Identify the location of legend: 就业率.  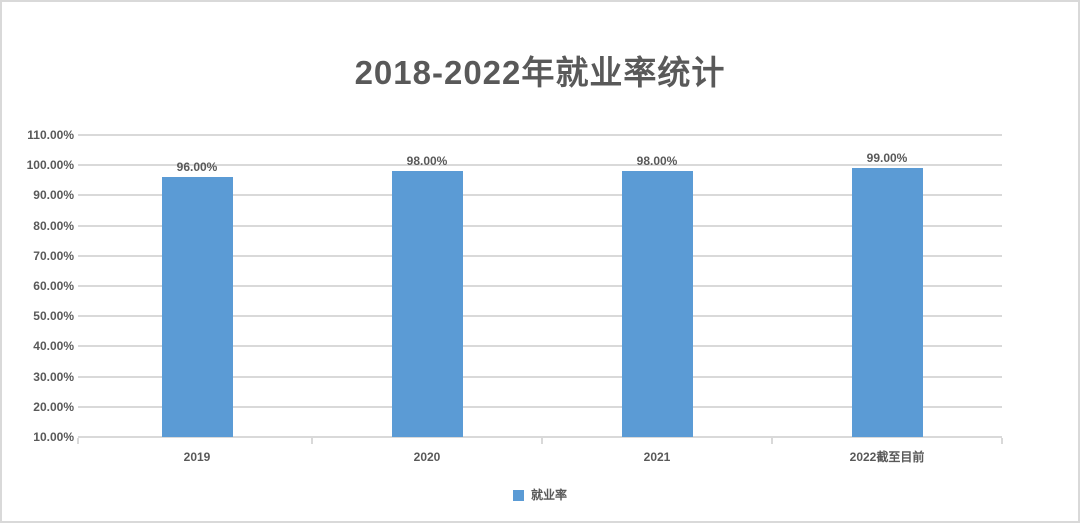
(540, 495).